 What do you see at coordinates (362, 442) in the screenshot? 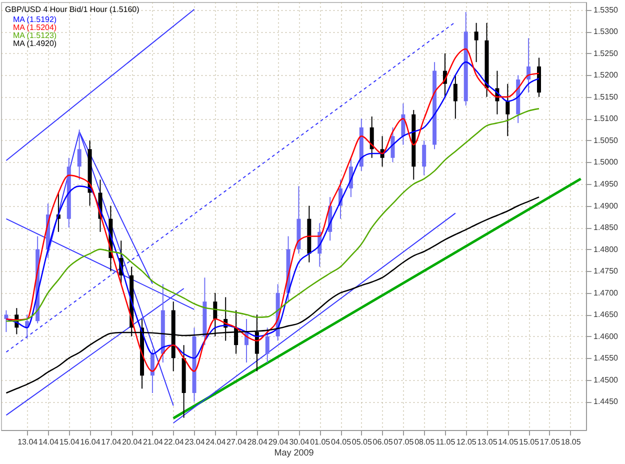
I see `x-tick-label: 05.05` at bounding box center [362, 442].